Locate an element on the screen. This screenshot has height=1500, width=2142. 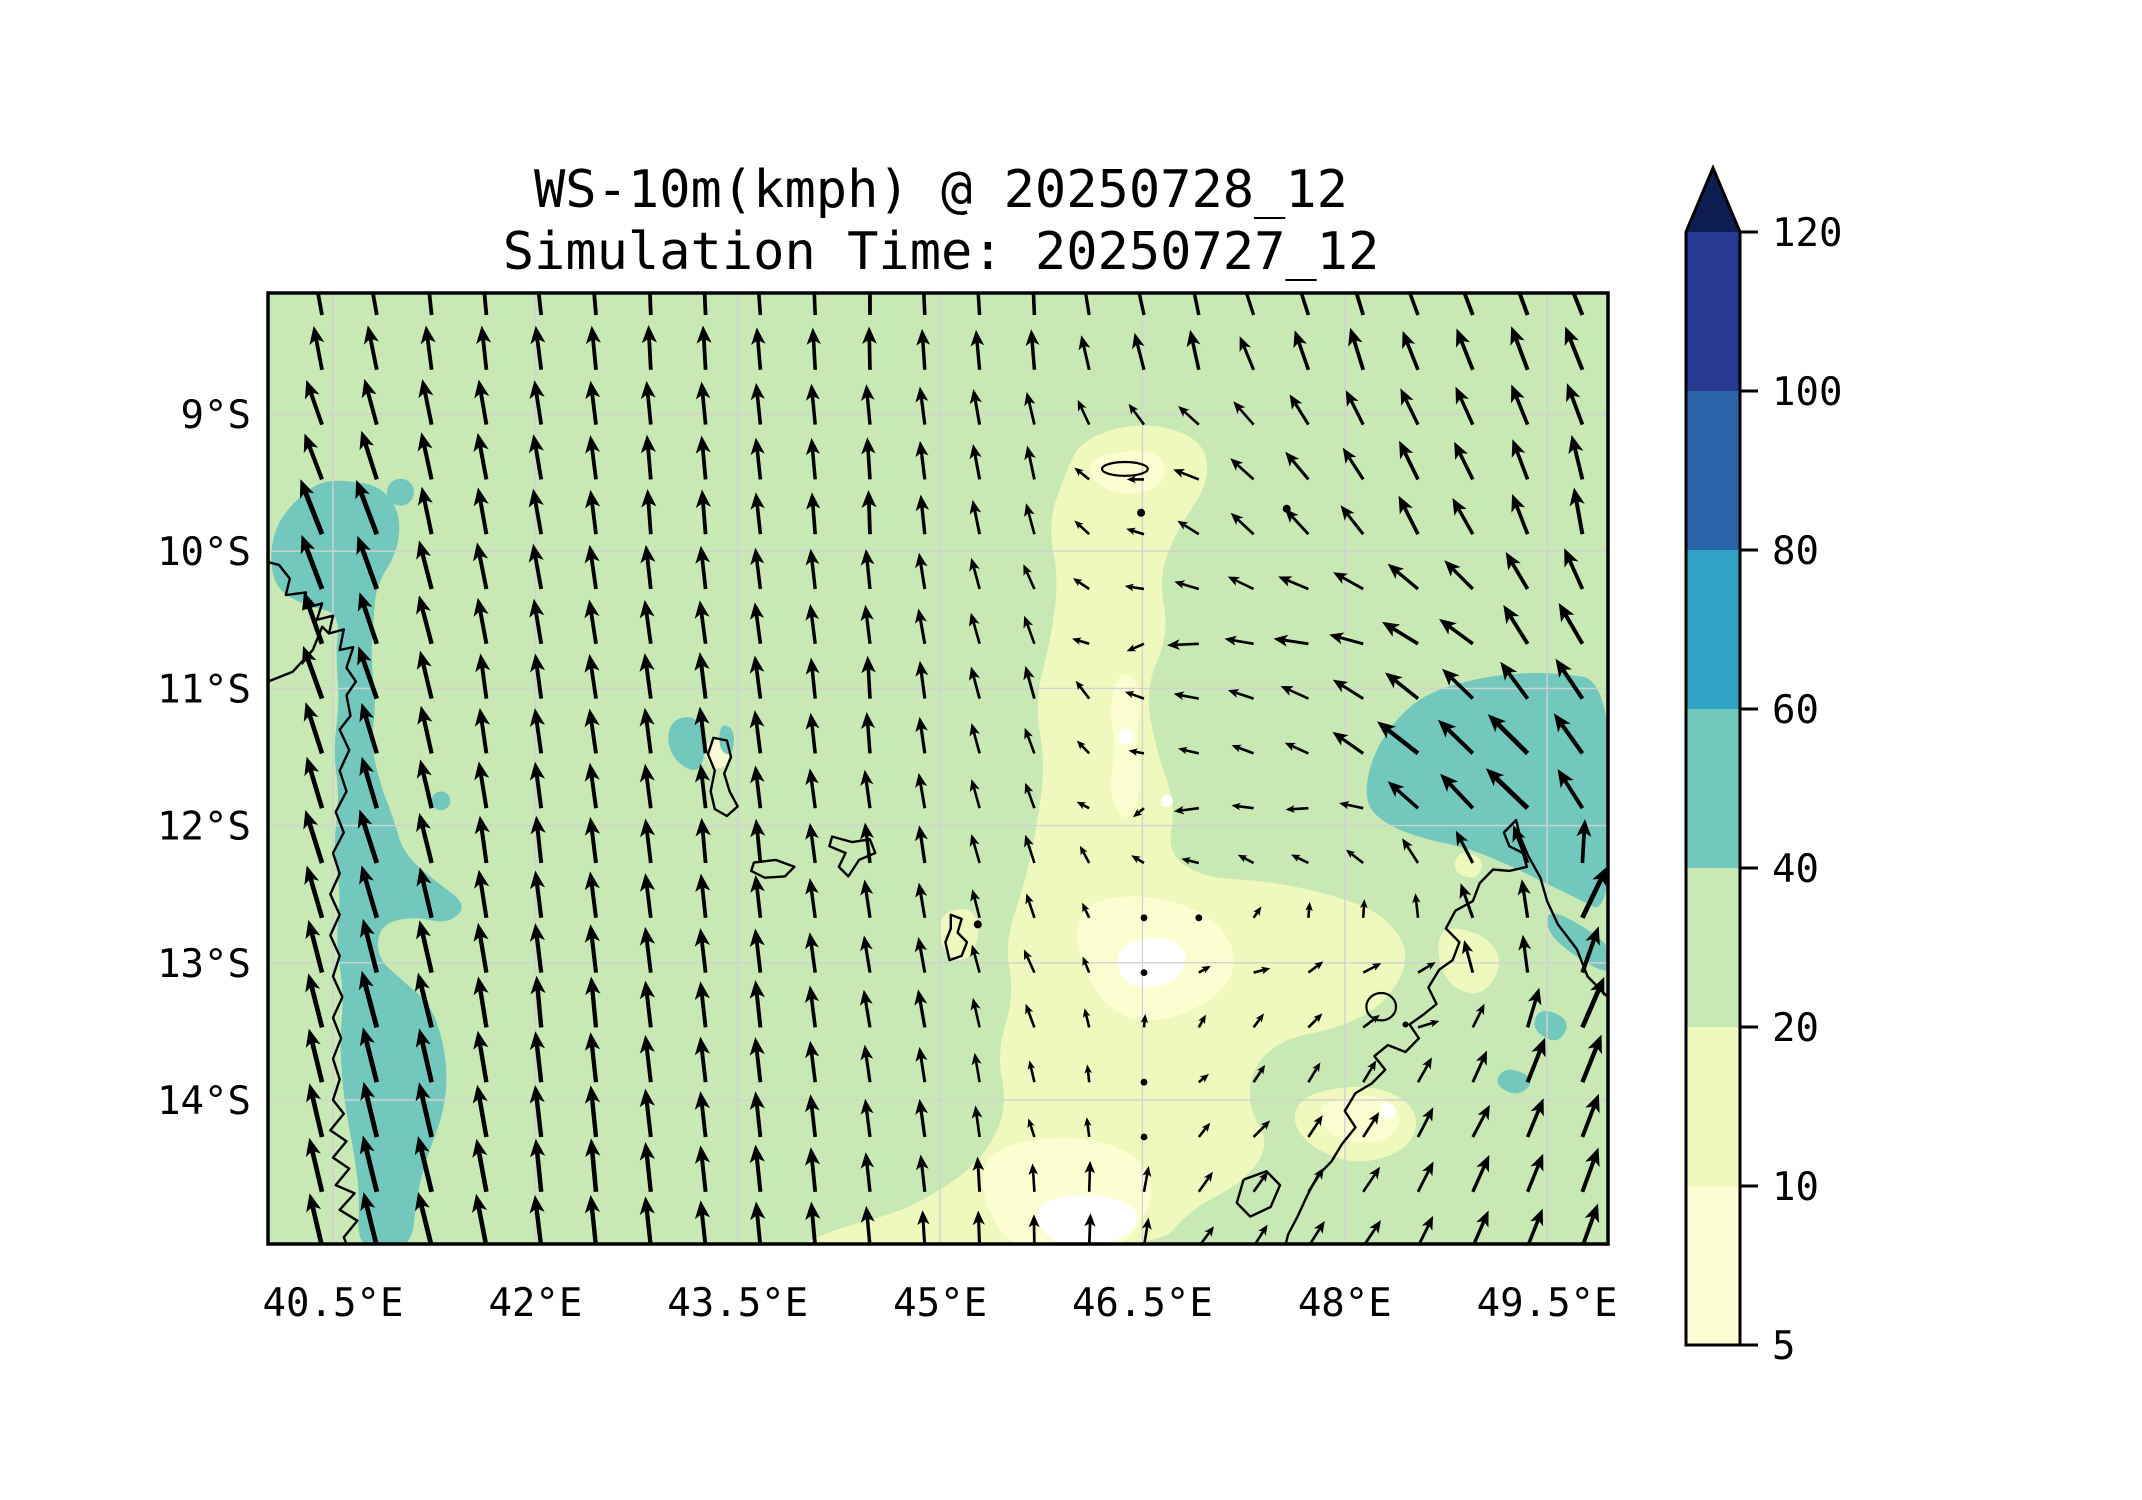
x-tick-label-45°E: 45°E is located at coordinates (940, 1303).